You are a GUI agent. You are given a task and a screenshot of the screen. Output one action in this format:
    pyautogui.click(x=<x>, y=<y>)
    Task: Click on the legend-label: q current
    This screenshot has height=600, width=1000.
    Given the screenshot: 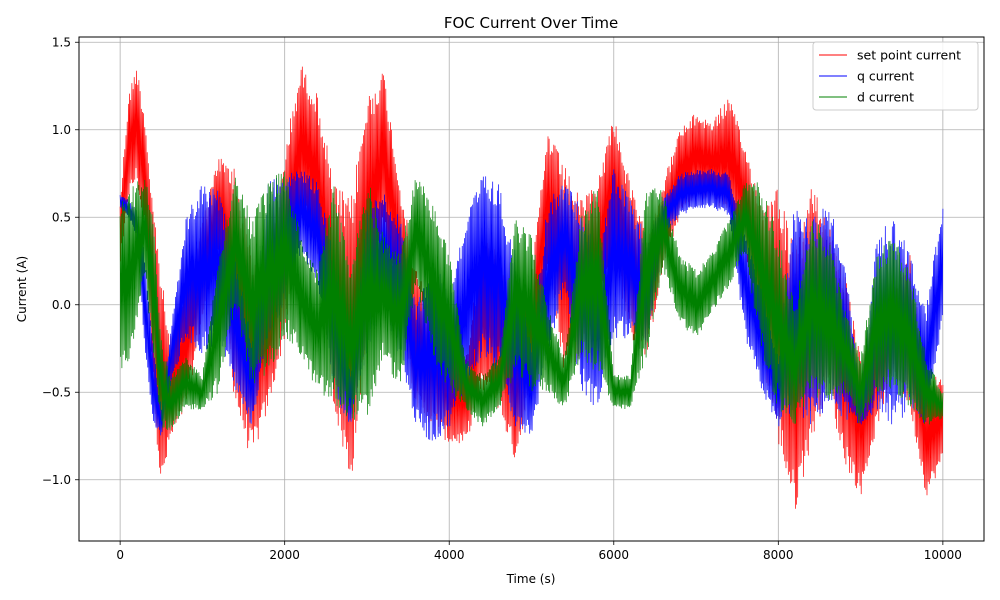 What is the action you would take?
    pyautogui.click(x=885, y=76)
    